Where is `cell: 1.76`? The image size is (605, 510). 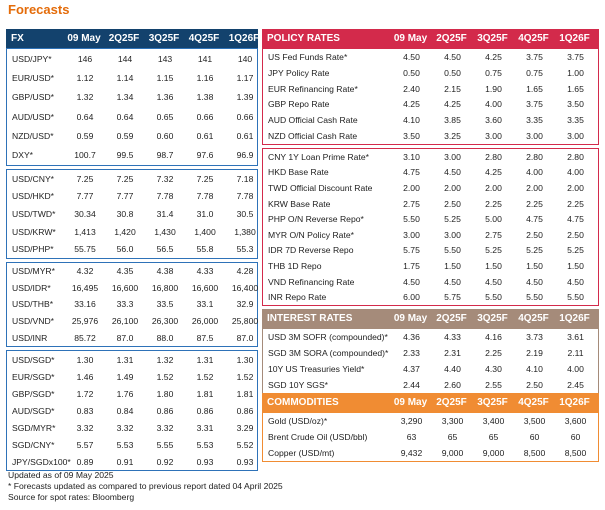
cell: 1.76 is located at coordinates (125, 393).